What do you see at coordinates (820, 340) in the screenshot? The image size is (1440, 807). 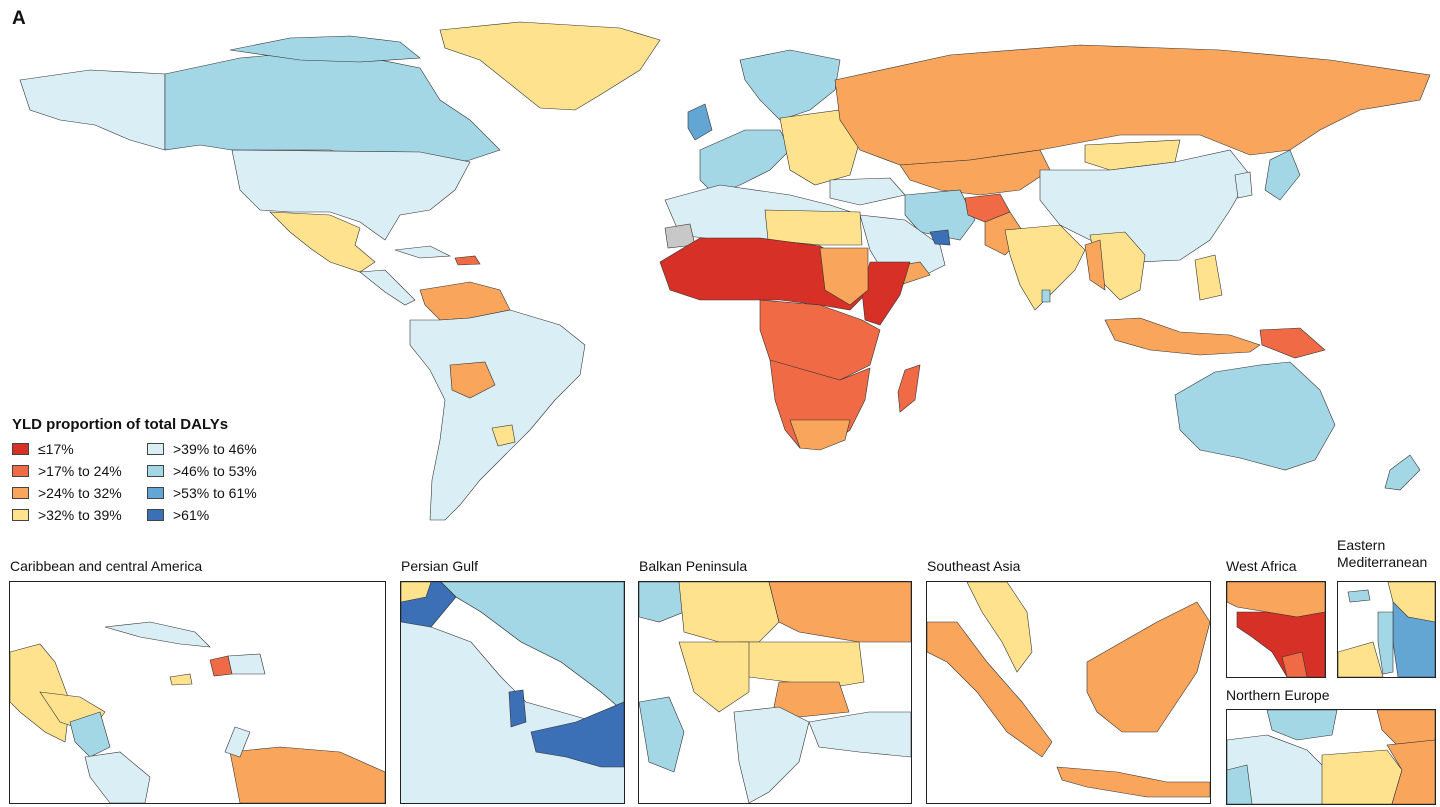 I see `region-central-africa` at bounding box center [820, 340].